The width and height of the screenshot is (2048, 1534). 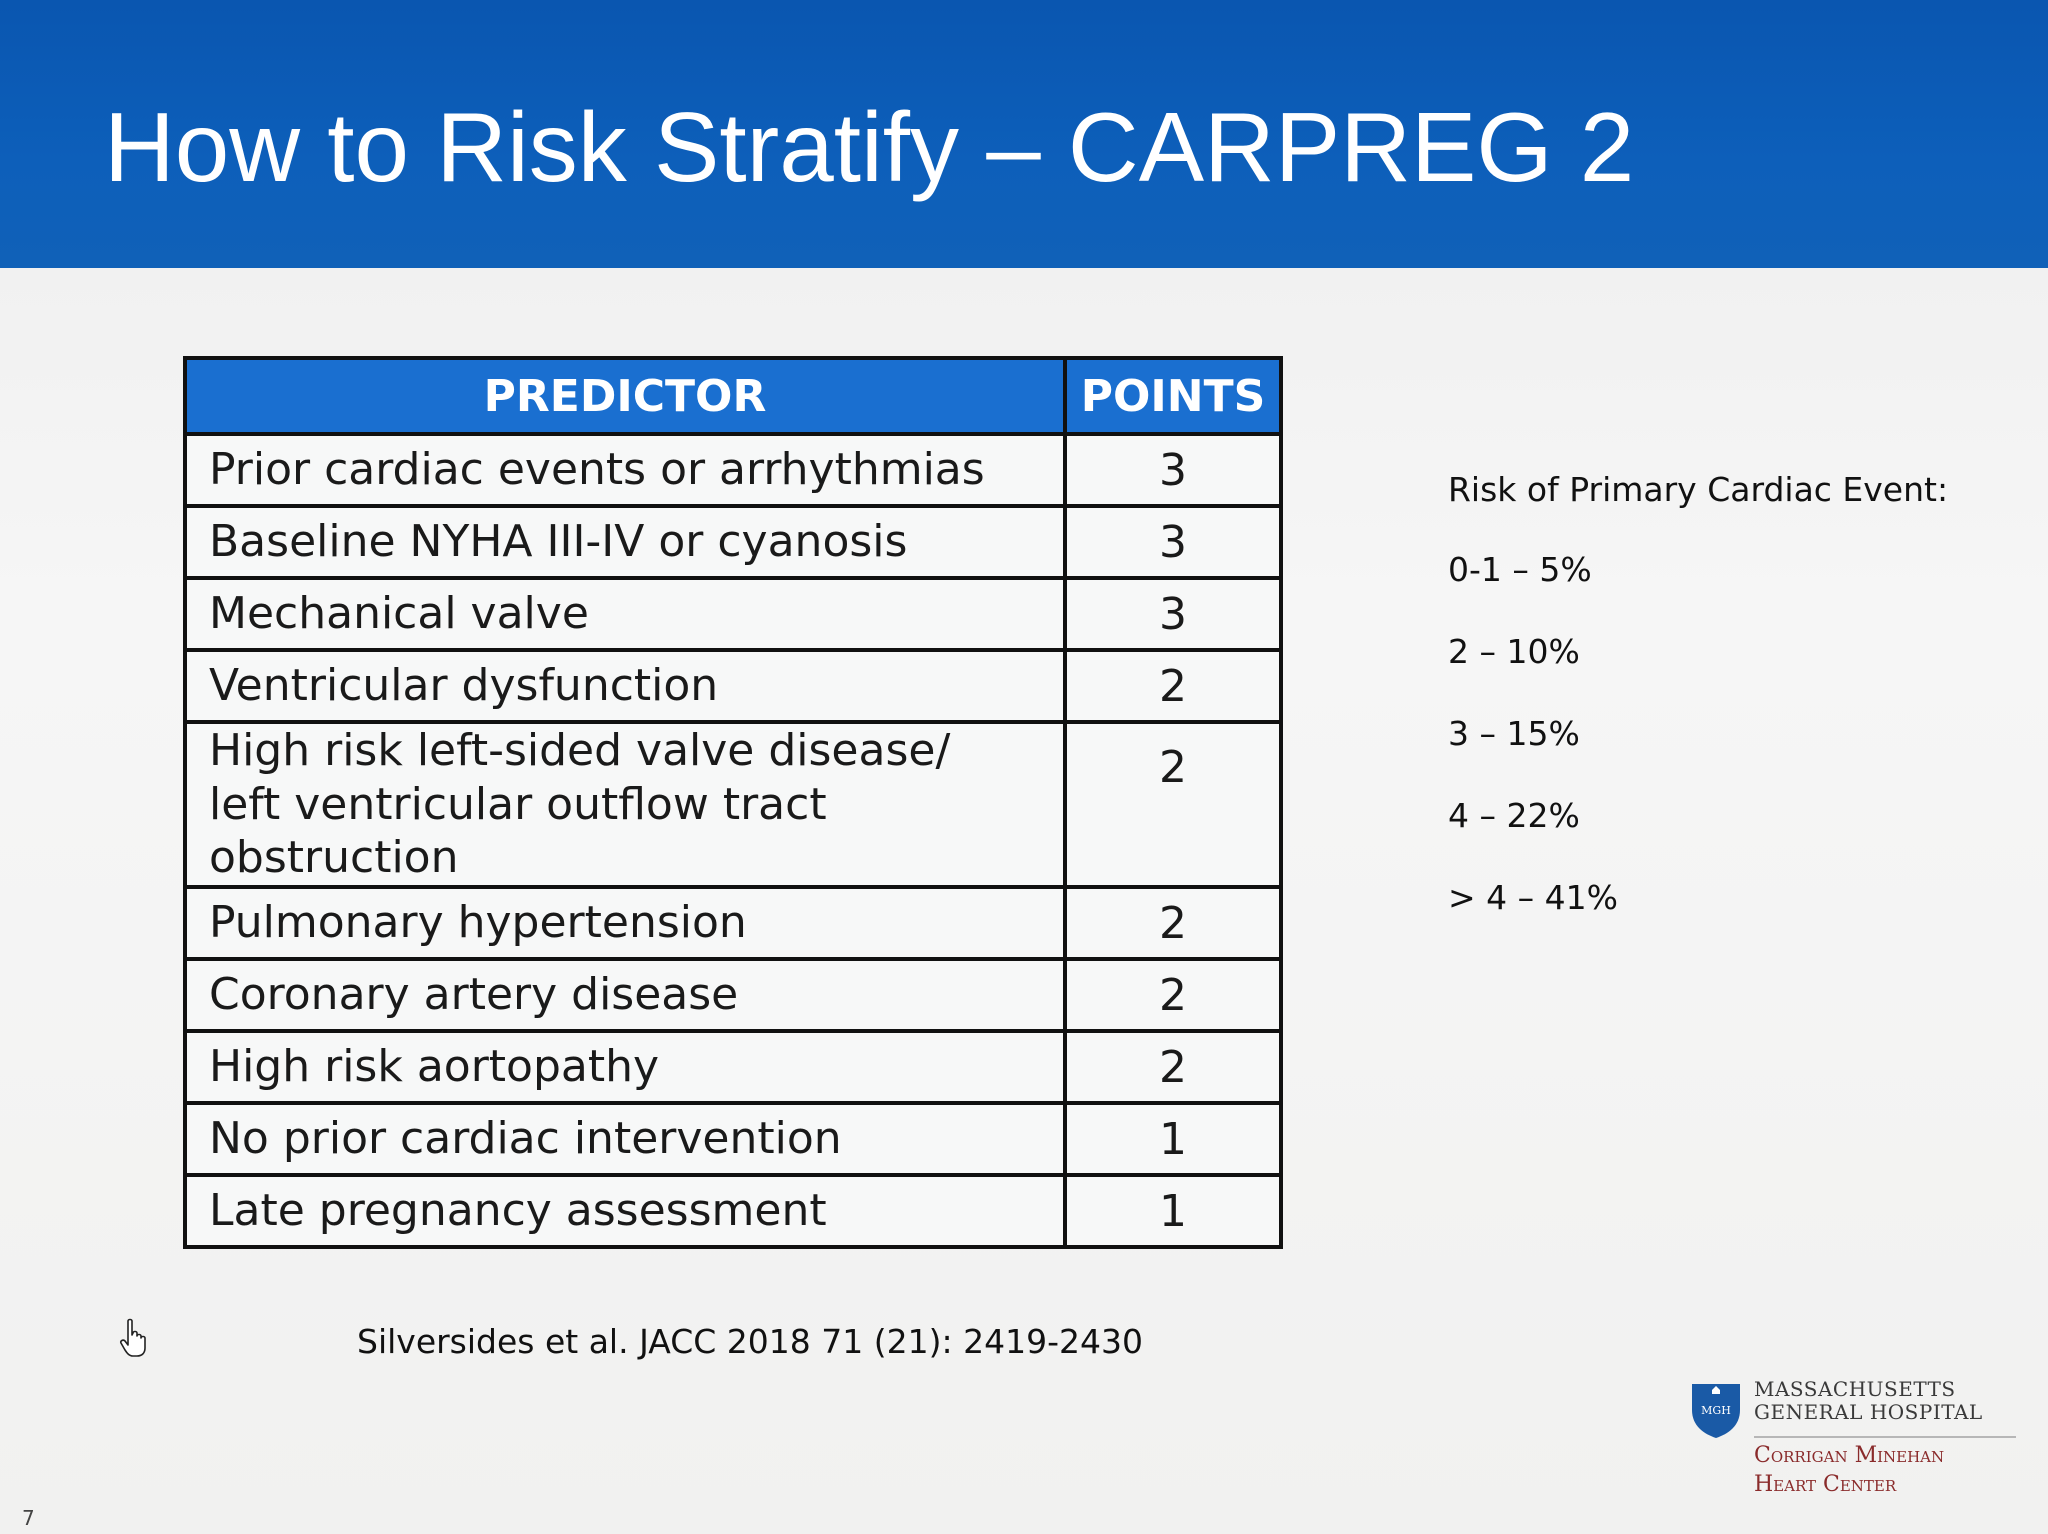 I want to click on hand-cursor-icon, so click(x=133, y=1337).